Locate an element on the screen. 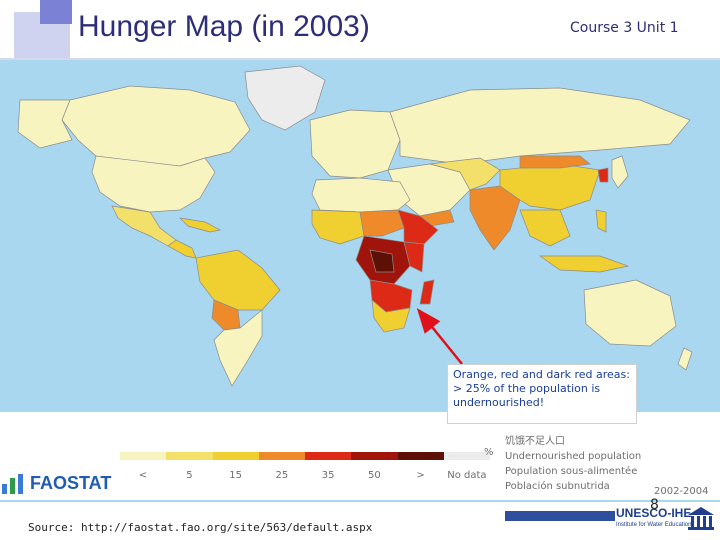 This screenshot has width=720, height=540. map-legend-scale: <5 15 25 35 50 > No data is located at coordinates (305, 470).